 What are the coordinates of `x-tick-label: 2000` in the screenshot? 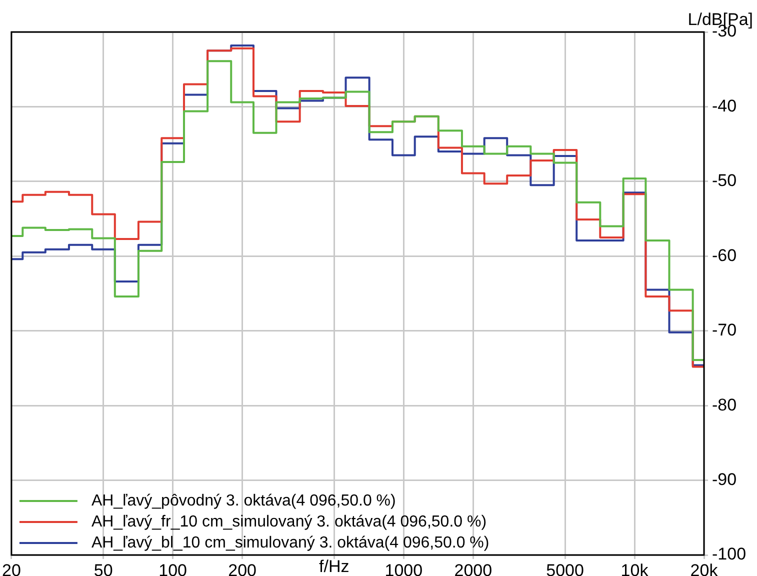 It's located at (473, 568).